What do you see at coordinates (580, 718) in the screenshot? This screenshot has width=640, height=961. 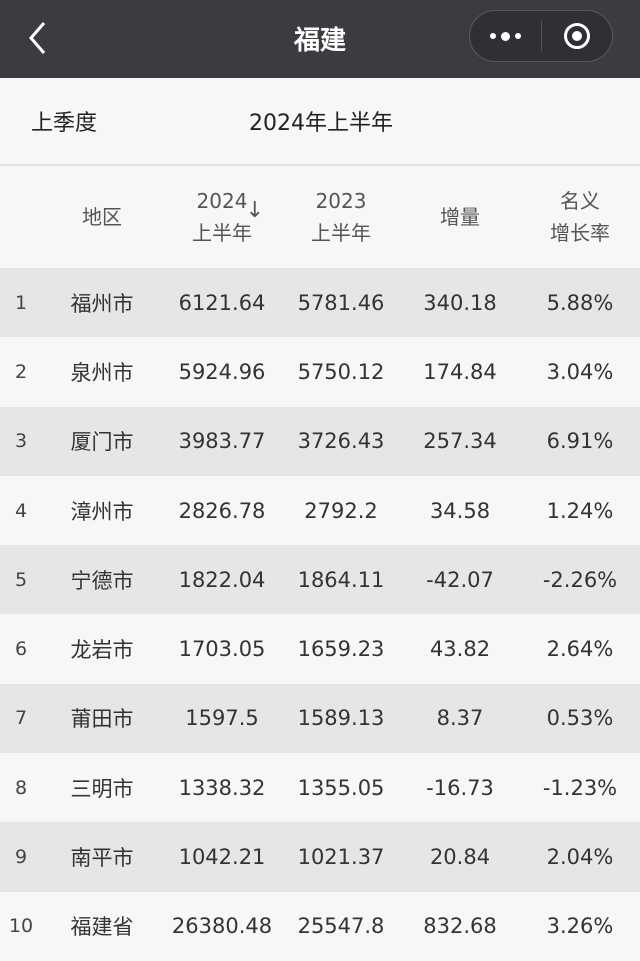 I see `growth-rate-cell: 0.53%` at bounding box center [580, 718].